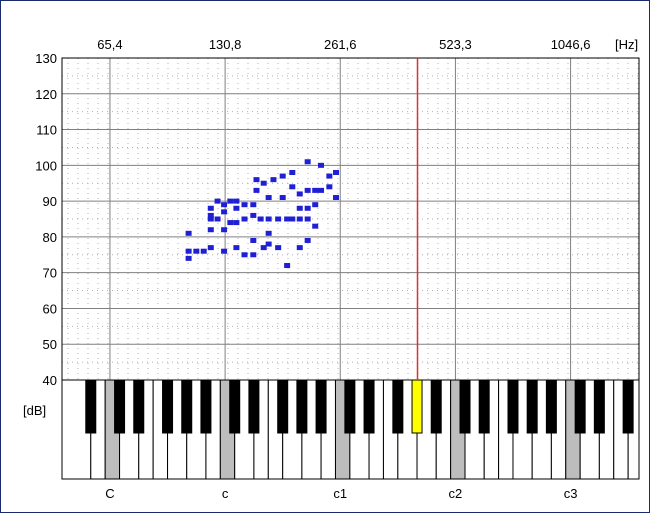  What do you see at coordinates (571, 44) in the screenshot?
I see `x-tick-label: 1046,6` at bounding box center [571, 44].